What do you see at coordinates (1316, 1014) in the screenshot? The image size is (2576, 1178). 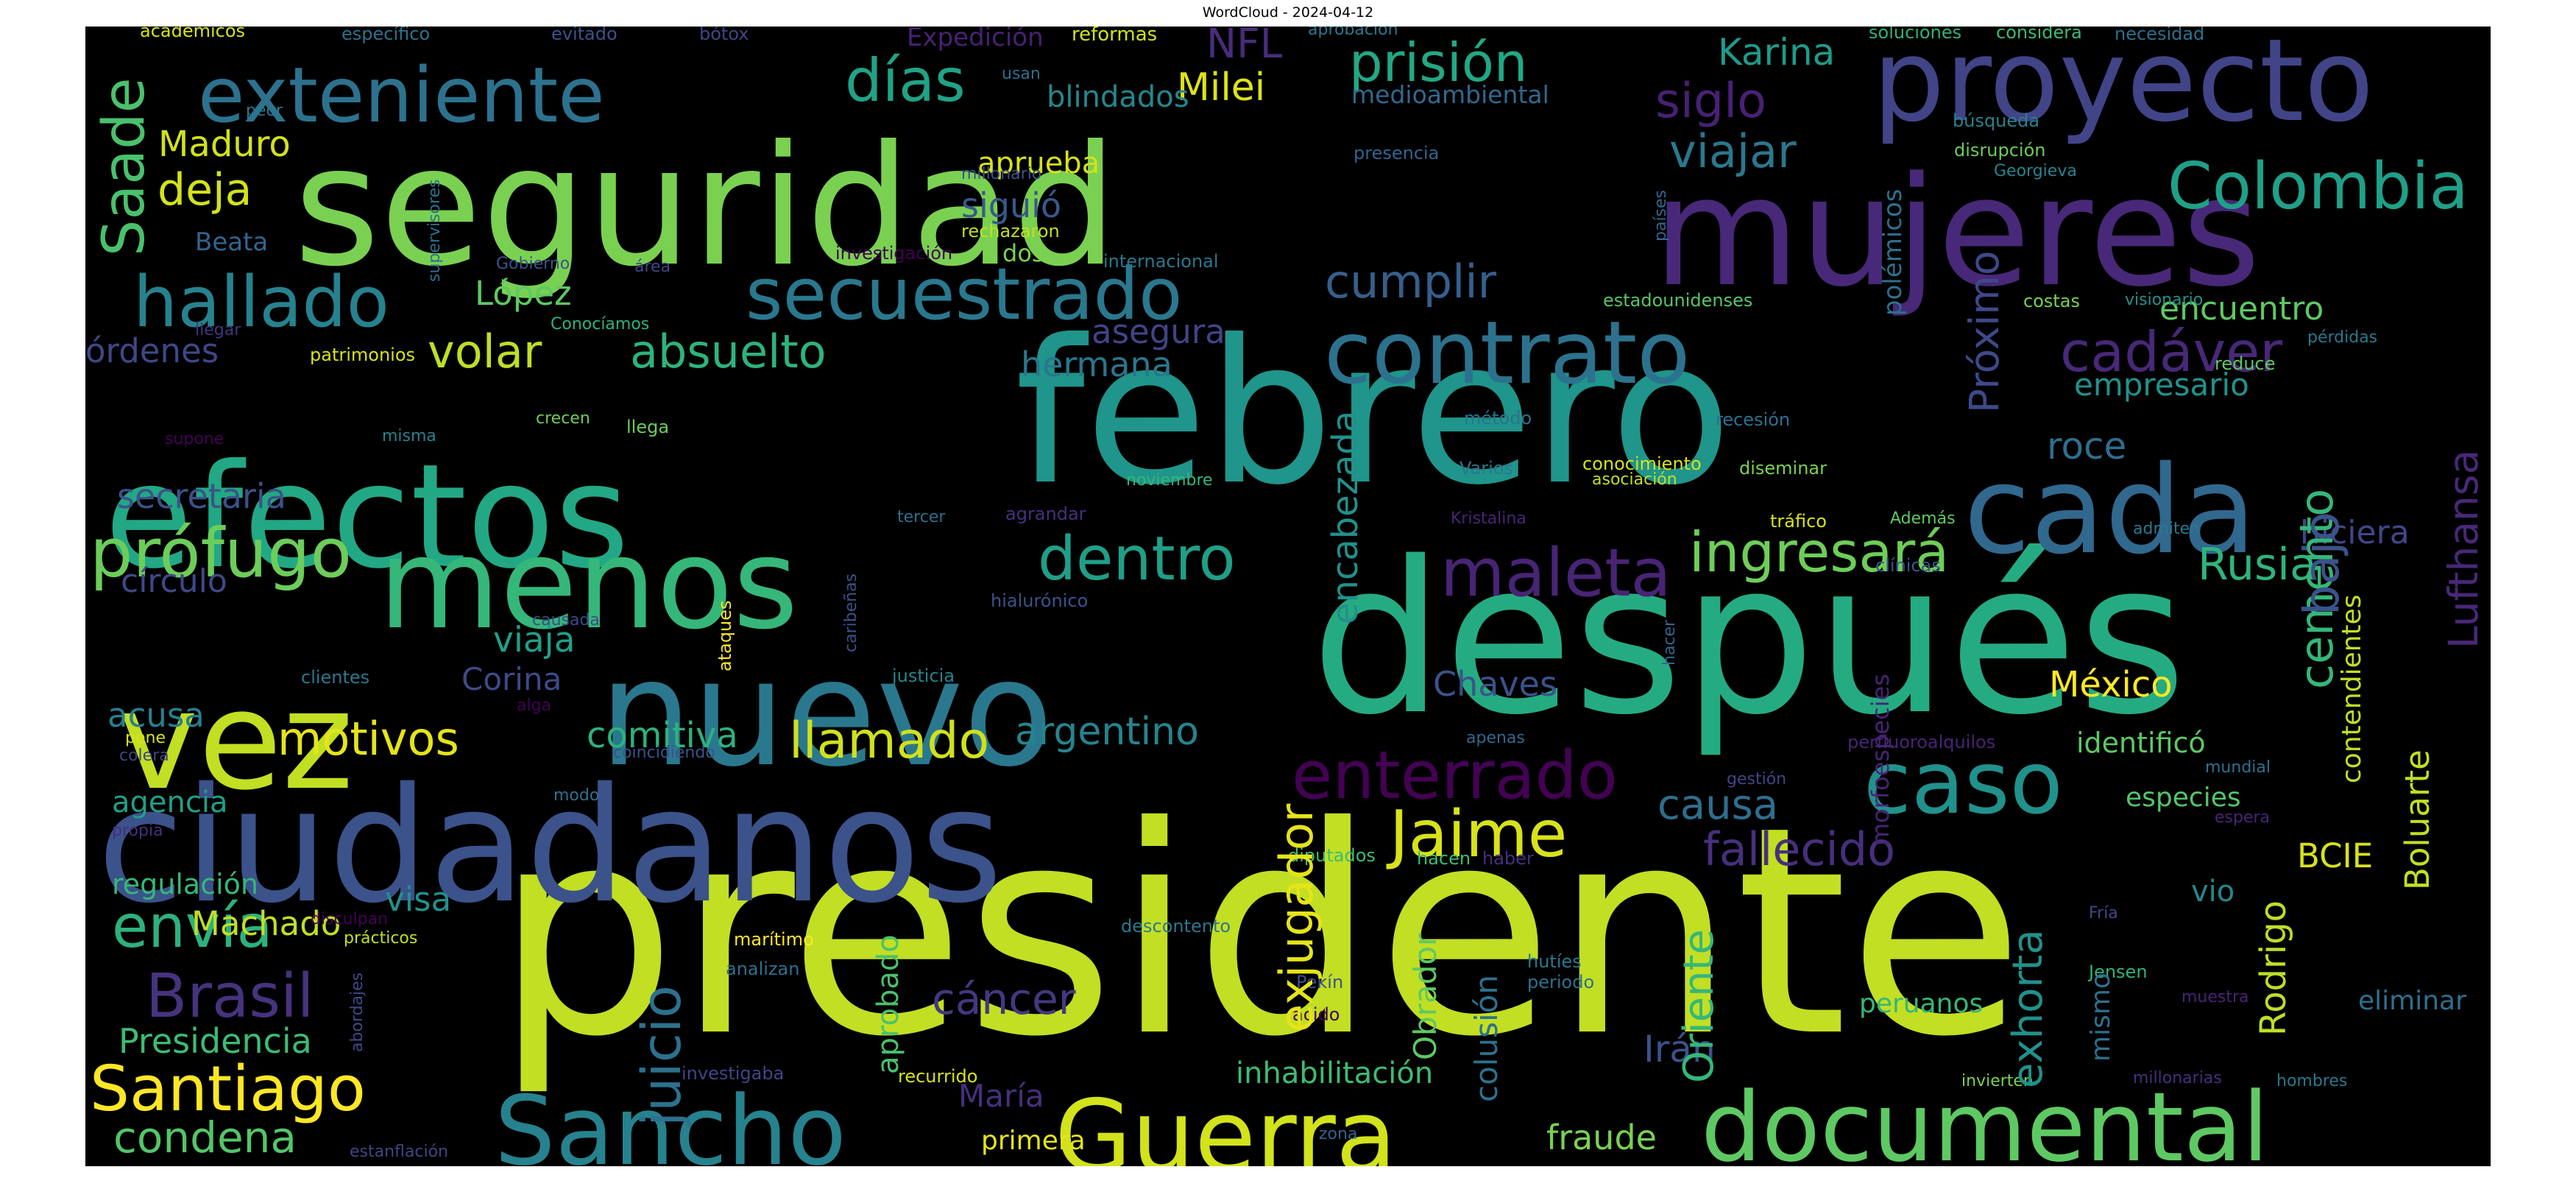 I see `word-acido: ácido` at bounding box center [1316, 1014].